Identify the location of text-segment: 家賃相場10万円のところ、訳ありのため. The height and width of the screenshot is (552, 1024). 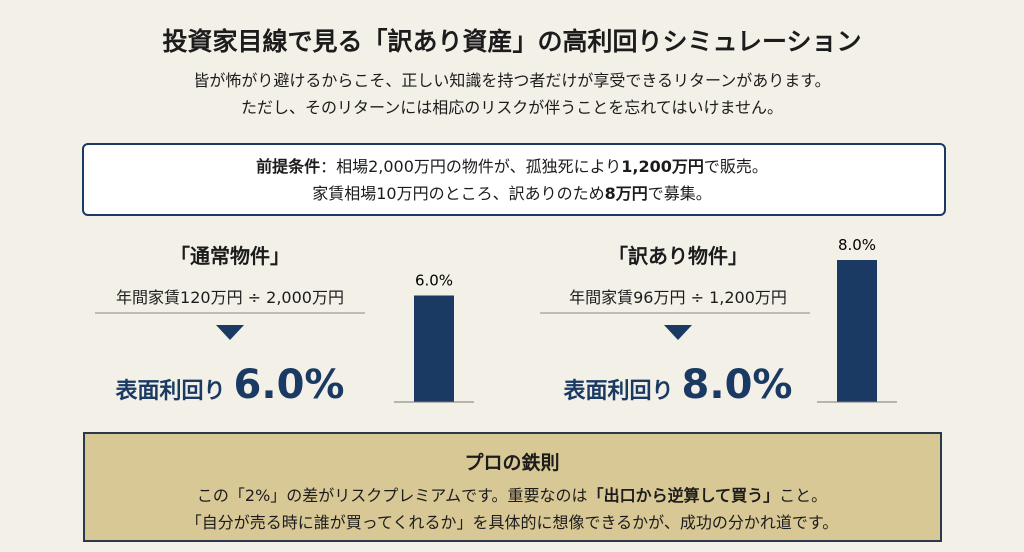
(458, 193).